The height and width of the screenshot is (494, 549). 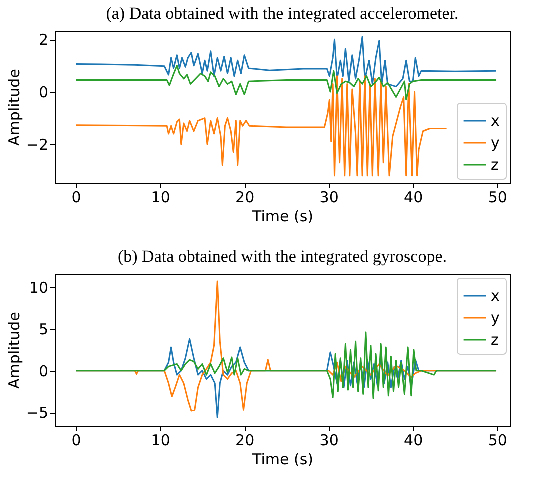 I want to click on y-tick-label: −5, so click(x=37, y=413).